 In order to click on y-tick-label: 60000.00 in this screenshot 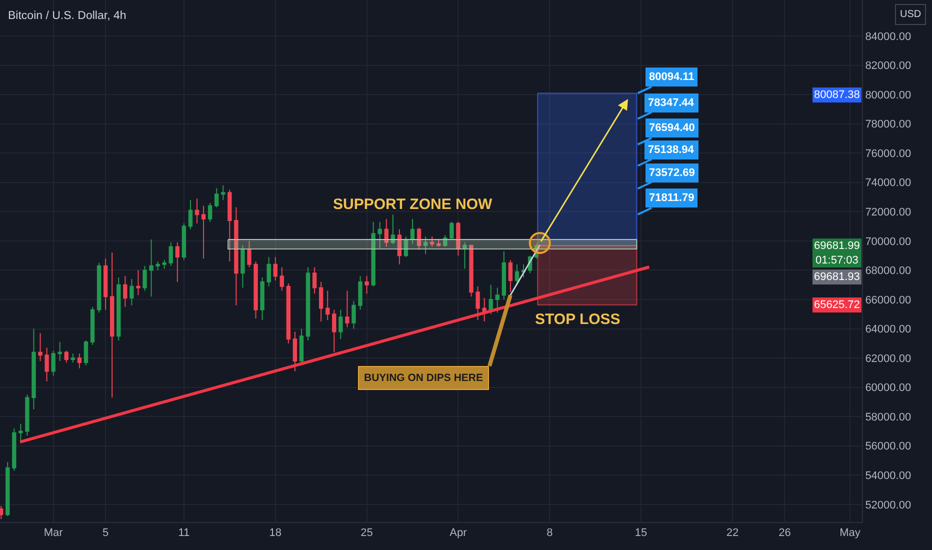, I will do `click(888, 388)`.